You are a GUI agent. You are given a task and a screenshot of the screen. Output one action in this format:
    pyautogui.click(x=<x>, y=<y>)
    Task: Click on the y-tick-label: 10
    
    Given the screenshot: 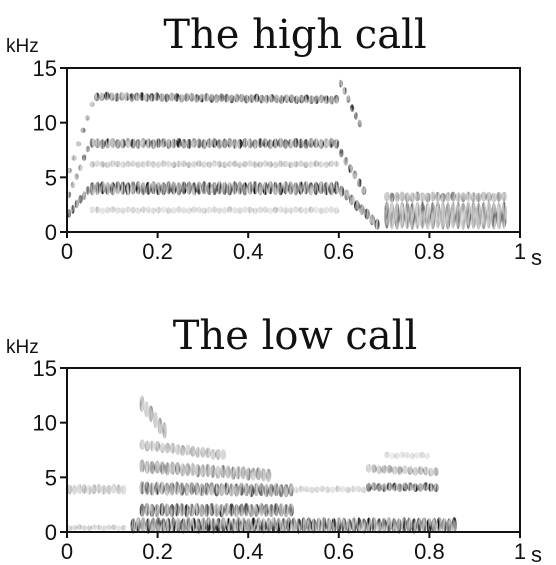 What is the action you would take?
    pyautogui.click(x=45, y=423)
    